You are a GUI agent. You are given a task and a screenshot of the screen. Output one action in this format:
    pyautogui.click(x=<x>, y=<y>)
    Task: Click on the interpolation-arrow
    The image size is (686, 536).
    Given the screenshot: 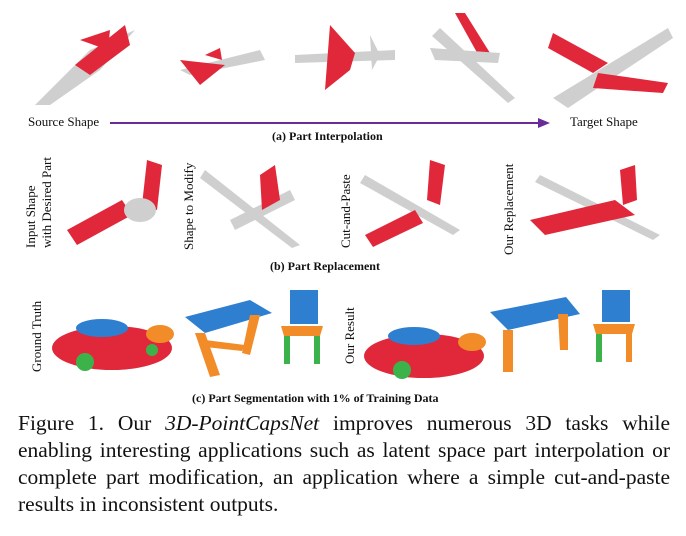 What is the action you would take?
    pyautogui.click(x=330, y=123)
    